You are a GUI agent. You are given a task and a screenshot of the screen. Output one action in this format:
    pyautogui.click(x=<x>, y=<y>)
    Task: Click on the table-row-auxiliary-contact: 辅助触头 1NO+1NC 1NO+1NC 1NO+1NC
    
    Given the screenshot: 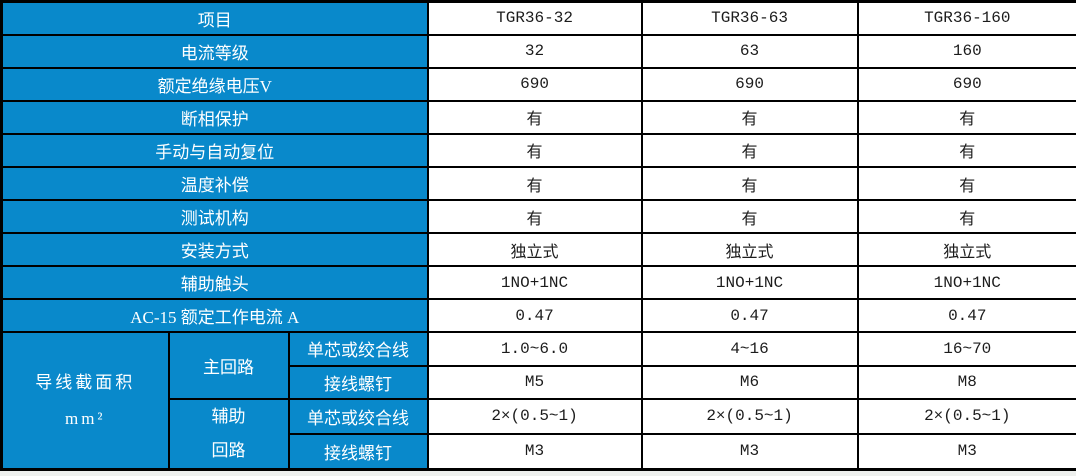 What is the action you would take?
    pyautogui.click(x=538, y=283)
    